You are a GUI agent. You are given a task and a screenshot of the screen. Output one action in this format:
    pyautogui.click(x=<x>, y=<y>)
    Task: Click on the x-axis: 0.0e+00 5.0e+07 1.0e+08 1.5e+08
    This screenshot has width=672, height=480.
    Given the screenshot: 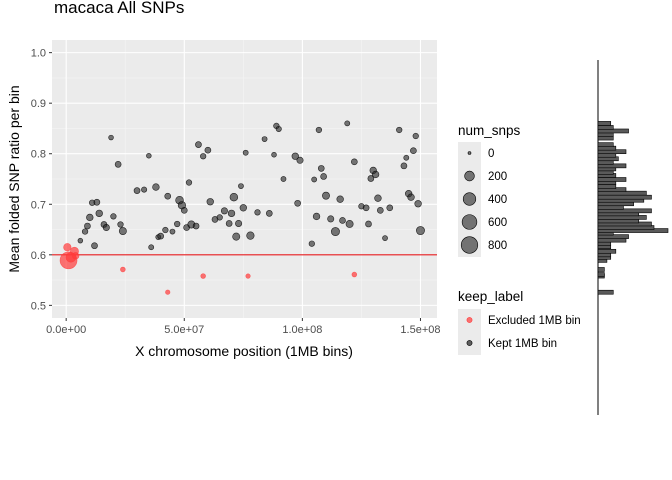 What is the action you would take?
    pyautogui.click(x=243, y=327)
    